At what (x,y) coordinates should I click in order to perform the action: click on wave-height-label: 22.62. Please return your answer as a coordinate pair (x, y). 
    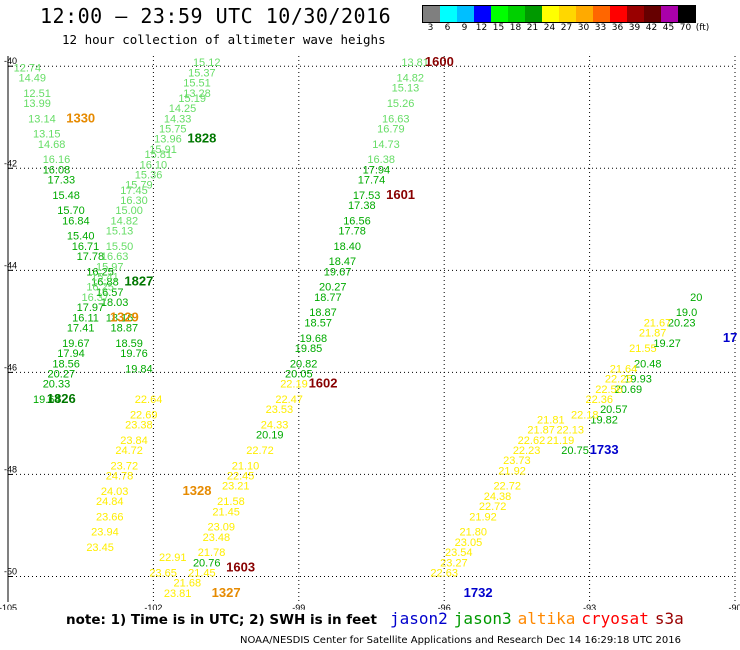
    Looking at the image, I should click on (532, 441).